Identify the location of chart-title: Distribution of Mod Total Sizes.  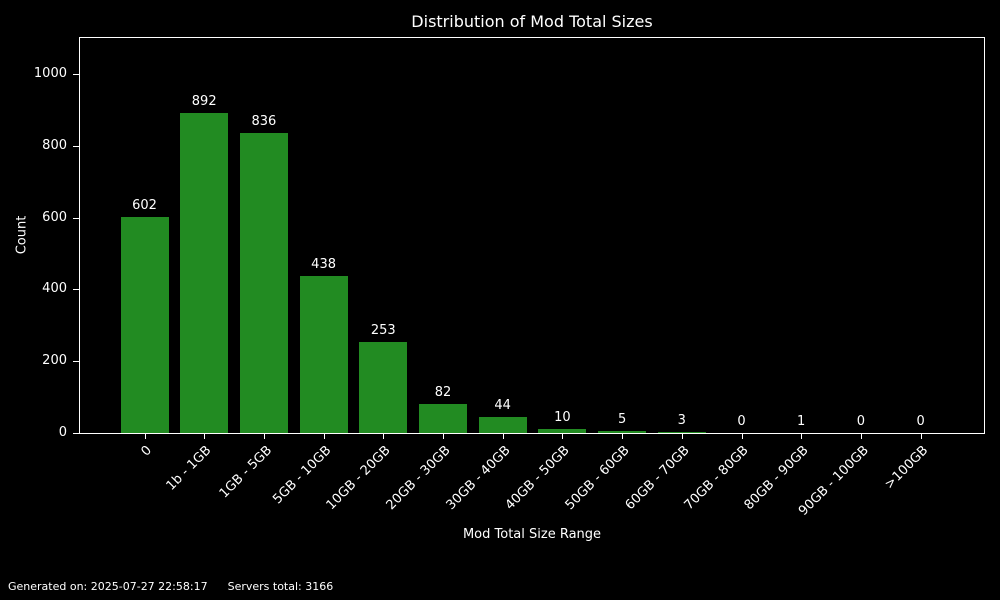
(532, 21).